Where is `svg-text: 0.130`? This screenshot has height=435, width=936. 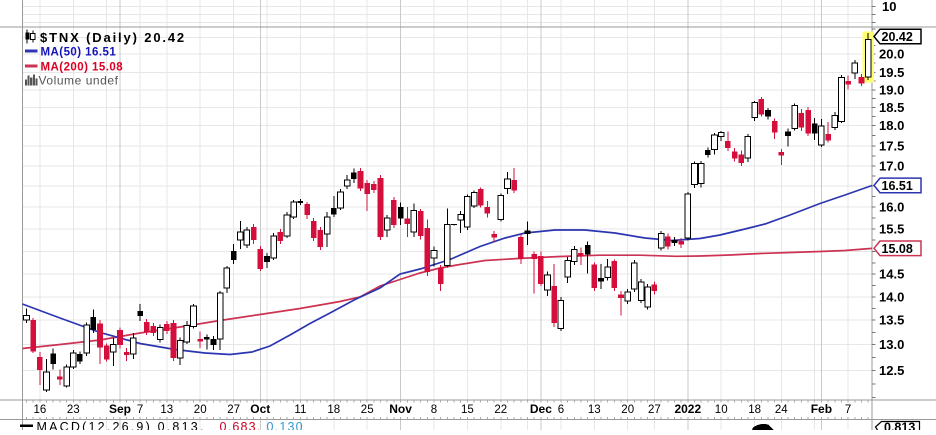 svg-text: 0.130 is located at coordinates (285, 425).